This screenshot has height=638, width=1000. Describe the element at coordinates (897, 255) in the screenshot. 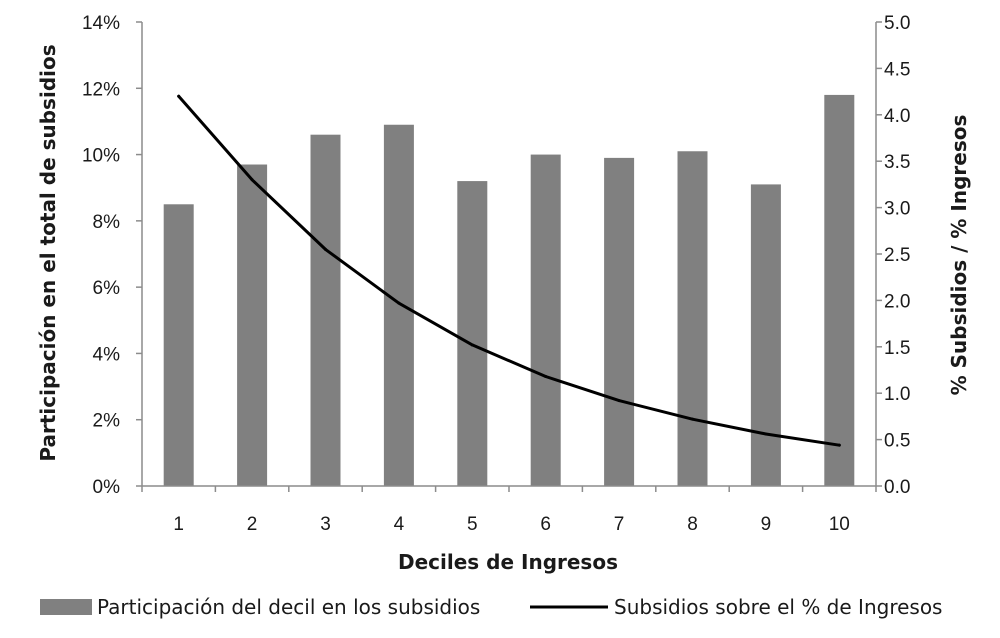

I see `y2-tick-label: 2.5` at that location.